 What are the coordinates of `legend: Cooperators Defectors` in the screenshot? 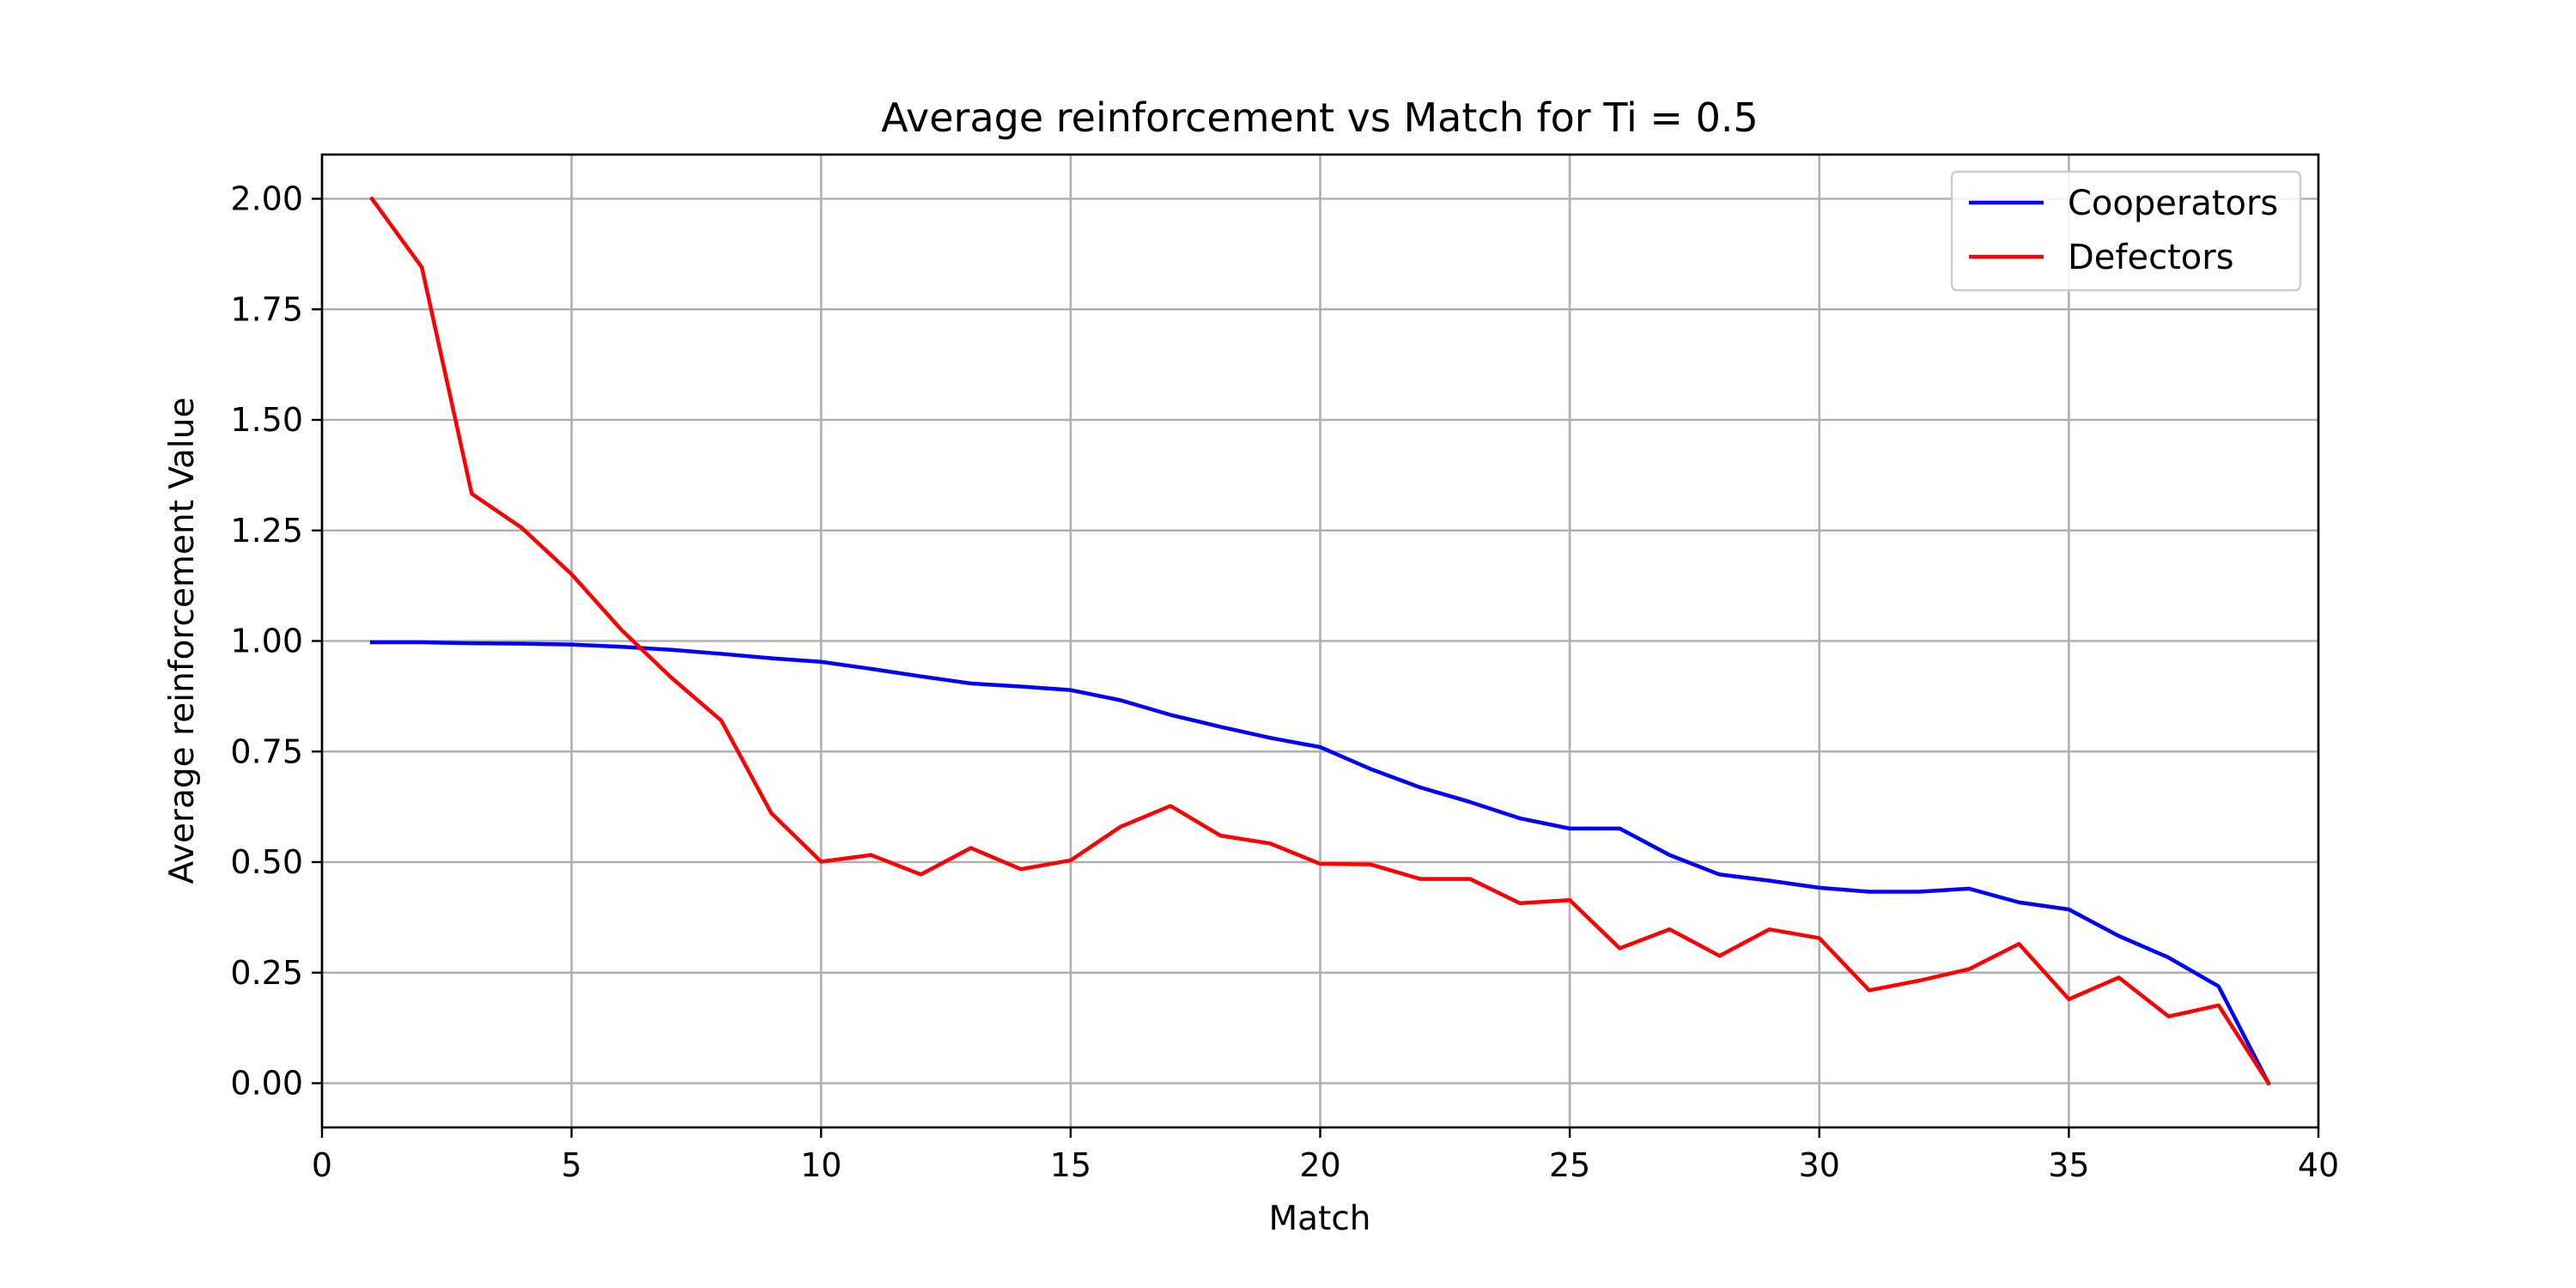 It's located at (2126, 231).